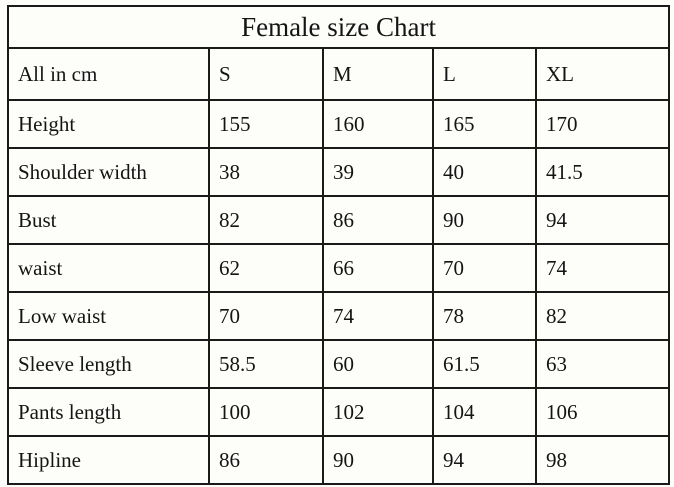 The image size is (674, 487). I want to click on value-cell: 104, so click(484, 412).